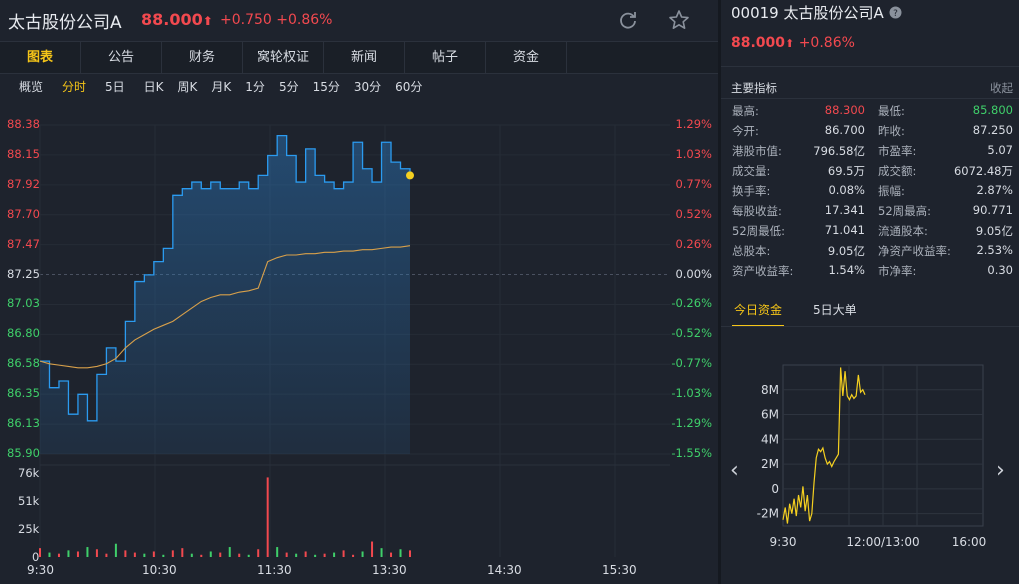  What do you see at coordinates (389, 570) in the screenshot?
I see `time-label: 13:30` at bounding box center [389, 570].